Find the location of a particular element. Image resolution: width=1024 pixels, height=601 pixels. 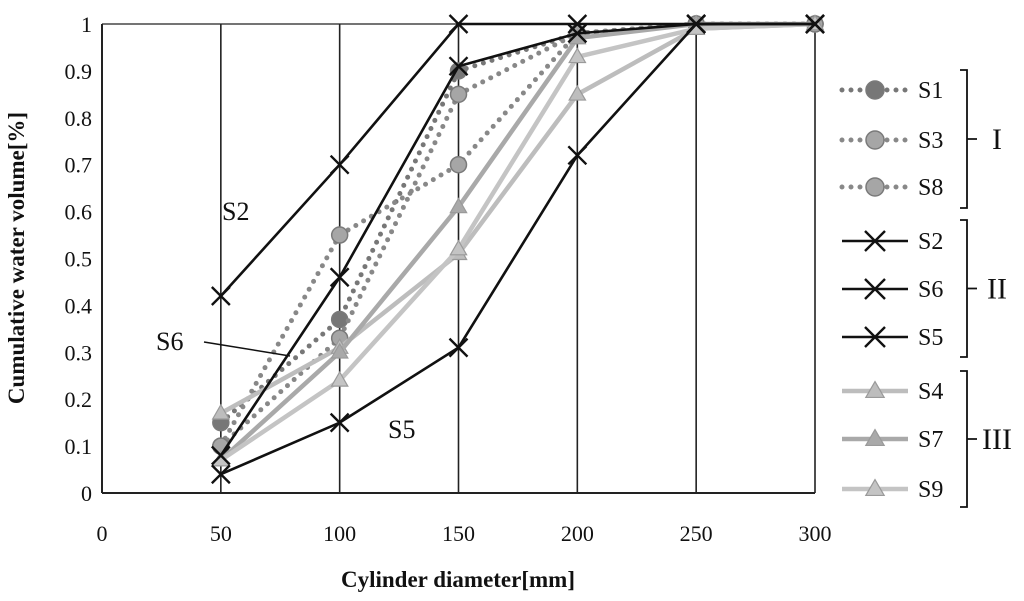

annotation-S2: S2 is located at coordinates (235, 211).